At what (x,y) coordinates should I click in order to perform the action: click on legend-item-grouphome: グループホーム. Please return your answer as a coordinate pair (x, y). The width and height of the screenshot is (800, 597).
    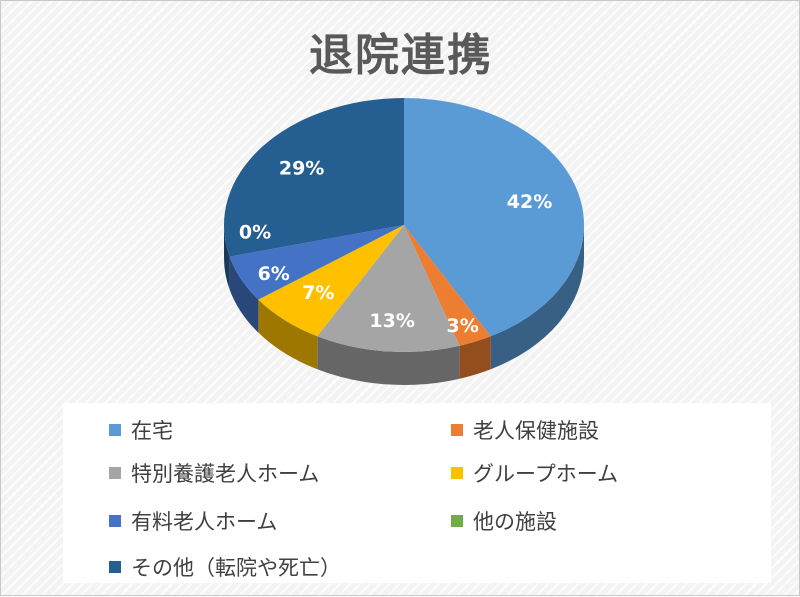
    Looking at the image, I should click on (534, 473).